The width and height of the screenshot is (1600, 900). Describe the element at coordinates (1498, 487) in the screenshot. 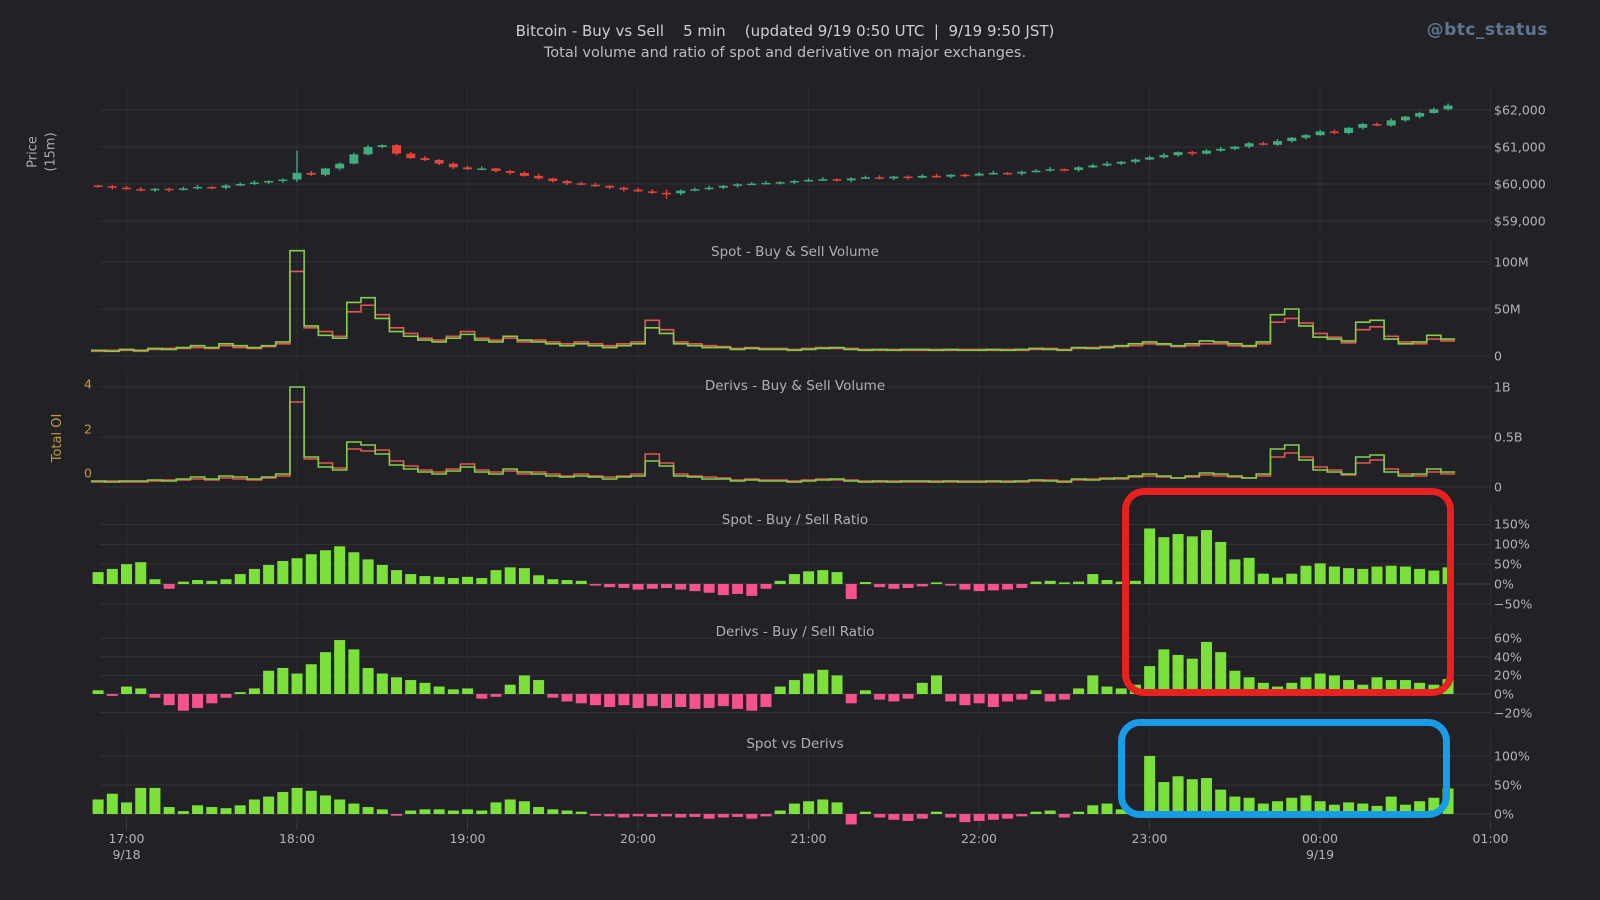

I see `y-tick-label: 0` at that location.